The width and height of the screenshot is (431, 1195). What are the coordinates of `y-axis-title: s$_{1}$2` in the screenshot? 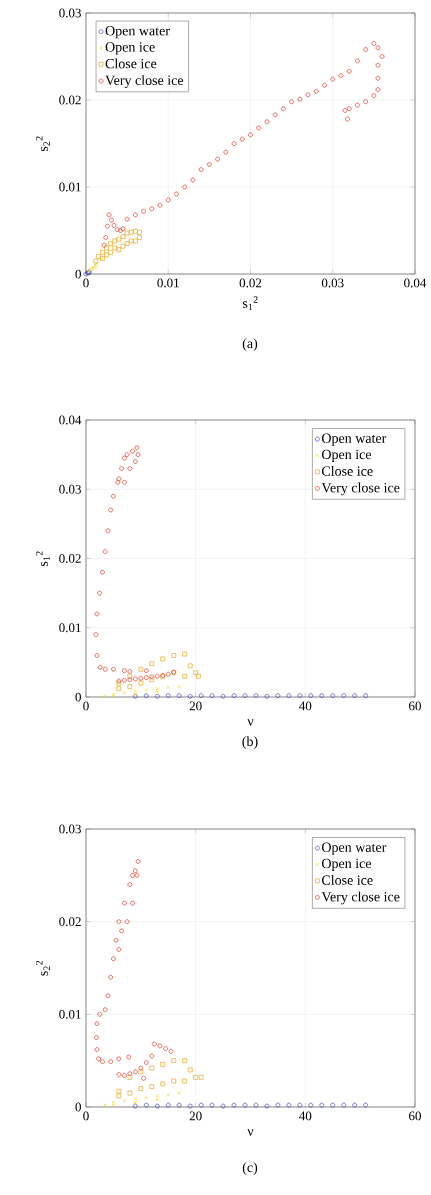 It's located at (42, 559).